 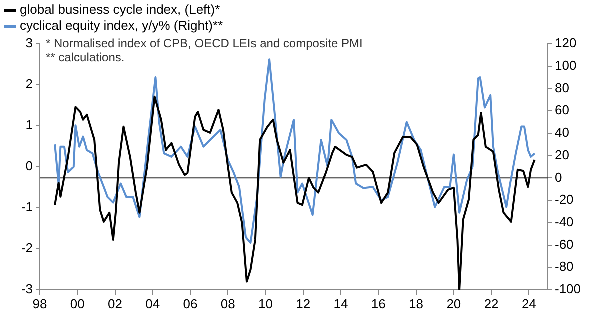 What do you see at coordinates (153, 304) in the screenshot?
I see `x-tick-label: 04` at bounding box center [153, 304].